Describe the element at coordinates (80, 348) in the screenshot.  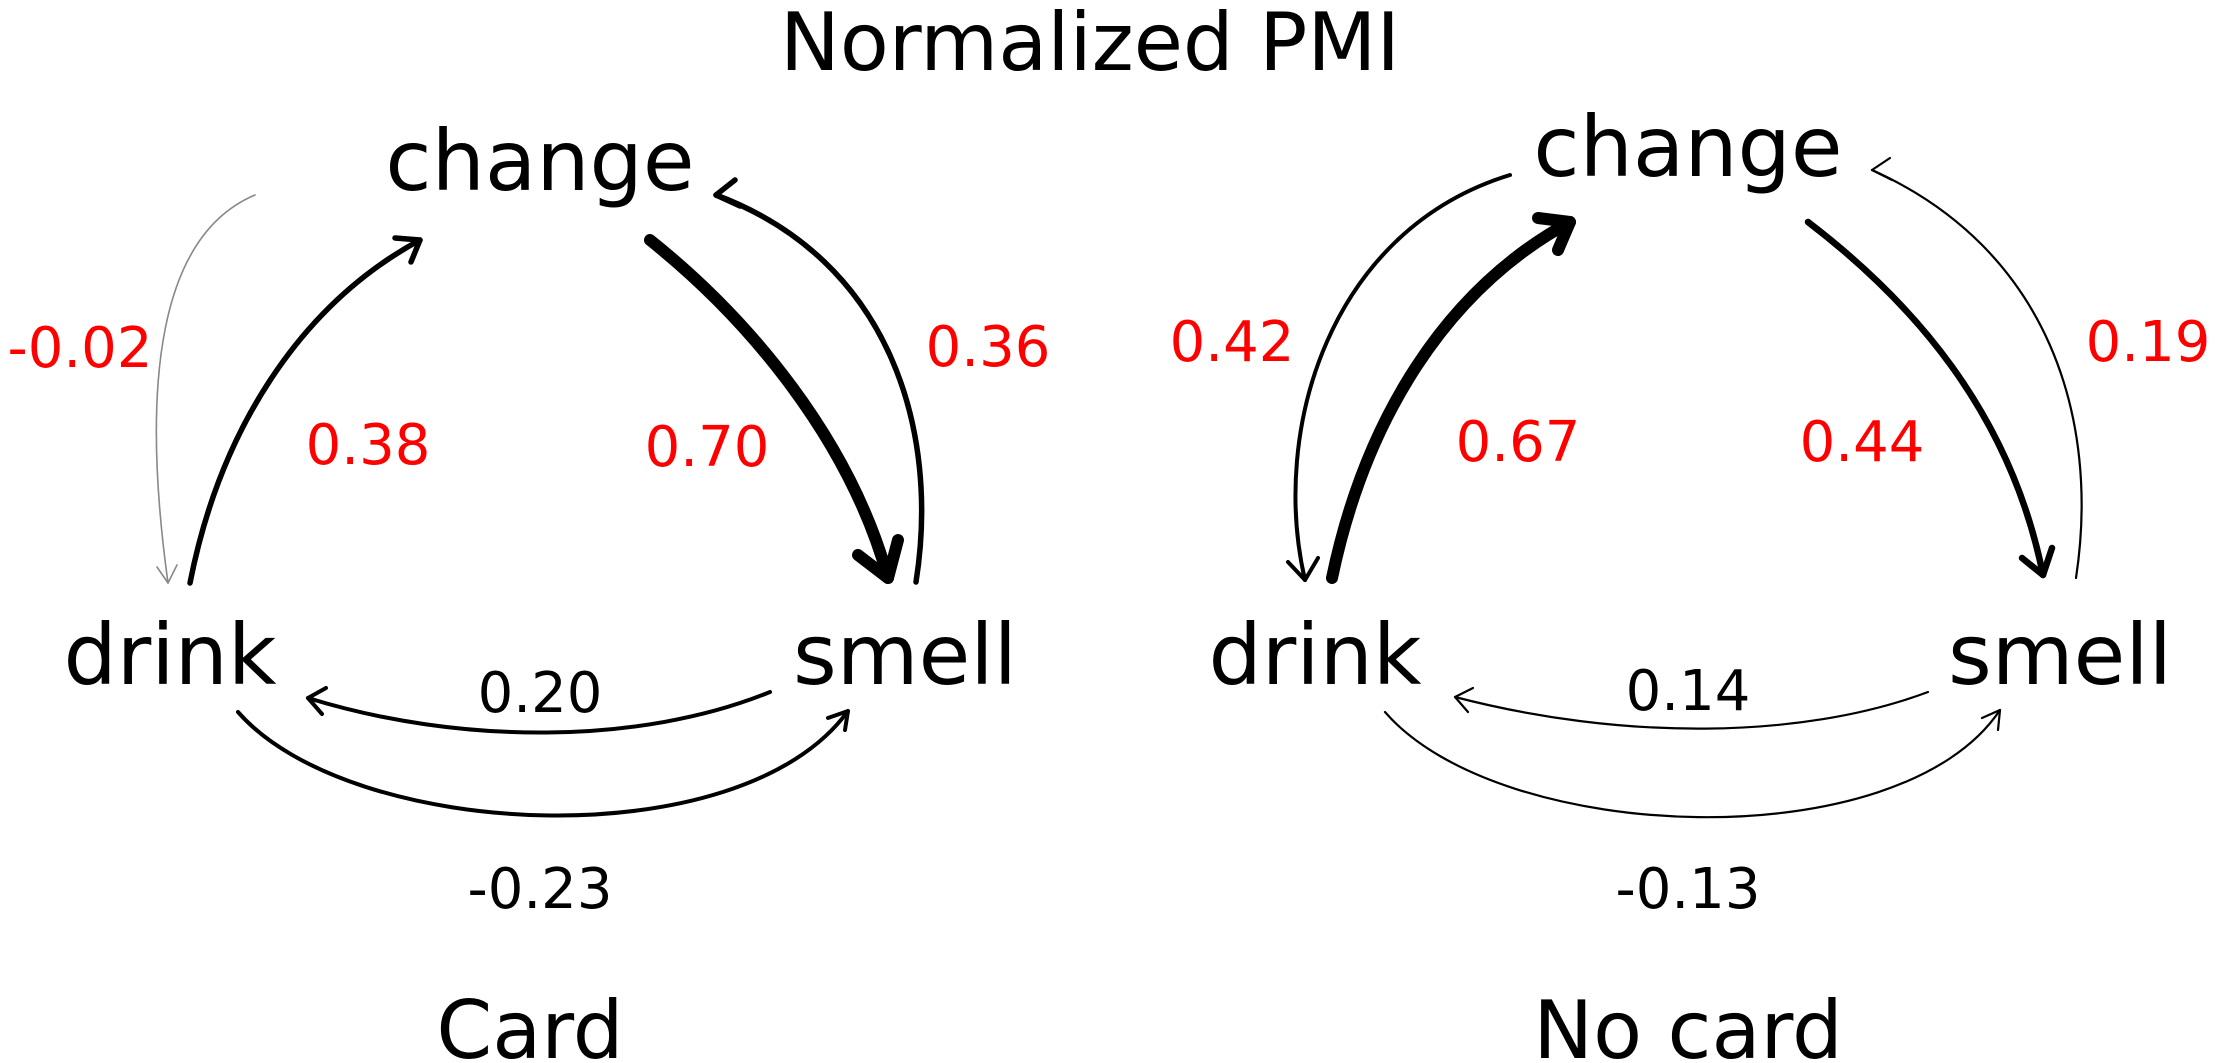
I see `edge-label-change-to-drink: -0.02` at that location.